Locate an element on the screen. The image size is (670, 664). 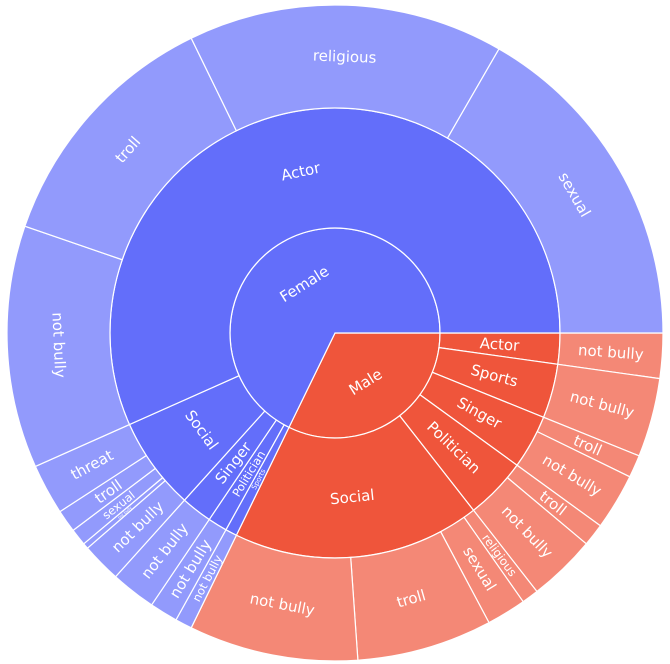
leaf-sector is located at coordinates (555, 191).